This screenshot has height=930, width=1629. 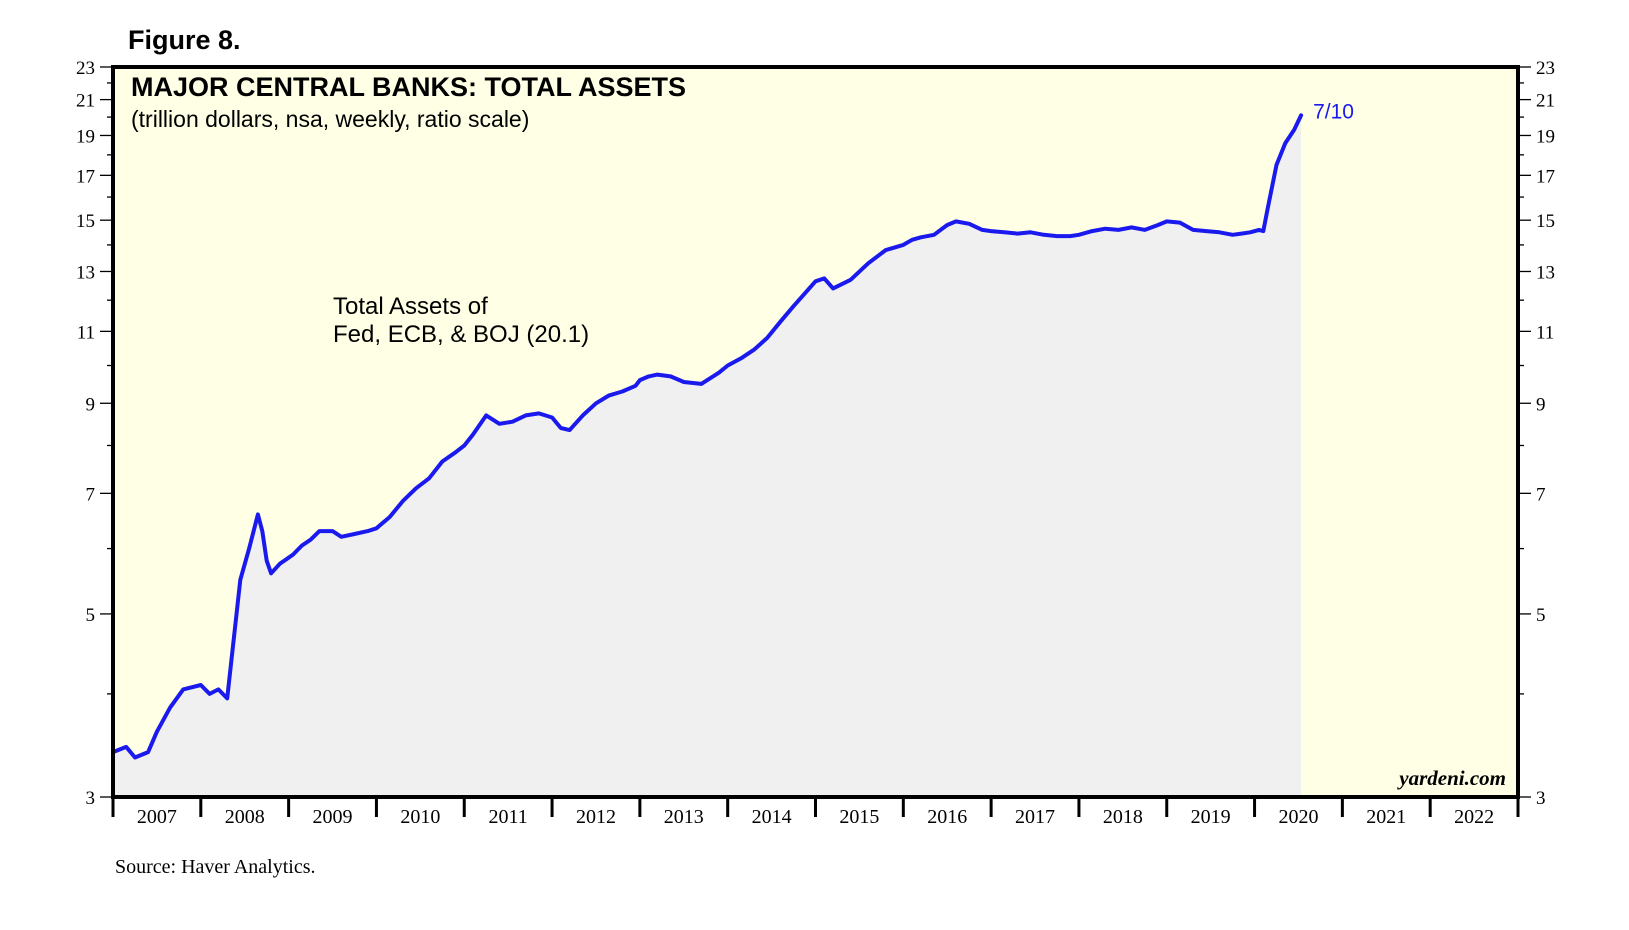 What do you see at coordinates (85, 221) in the screenshot?
I see `y-tick-label-left: 15` at bounding box center [85, 221].